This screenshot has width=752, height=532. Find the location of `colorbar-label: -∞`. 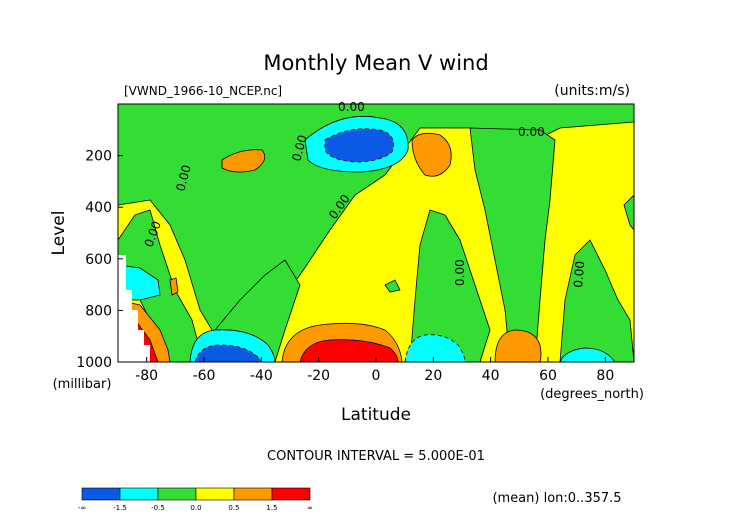

colorbar-label: -∞ is located at coordinates (82, 508).